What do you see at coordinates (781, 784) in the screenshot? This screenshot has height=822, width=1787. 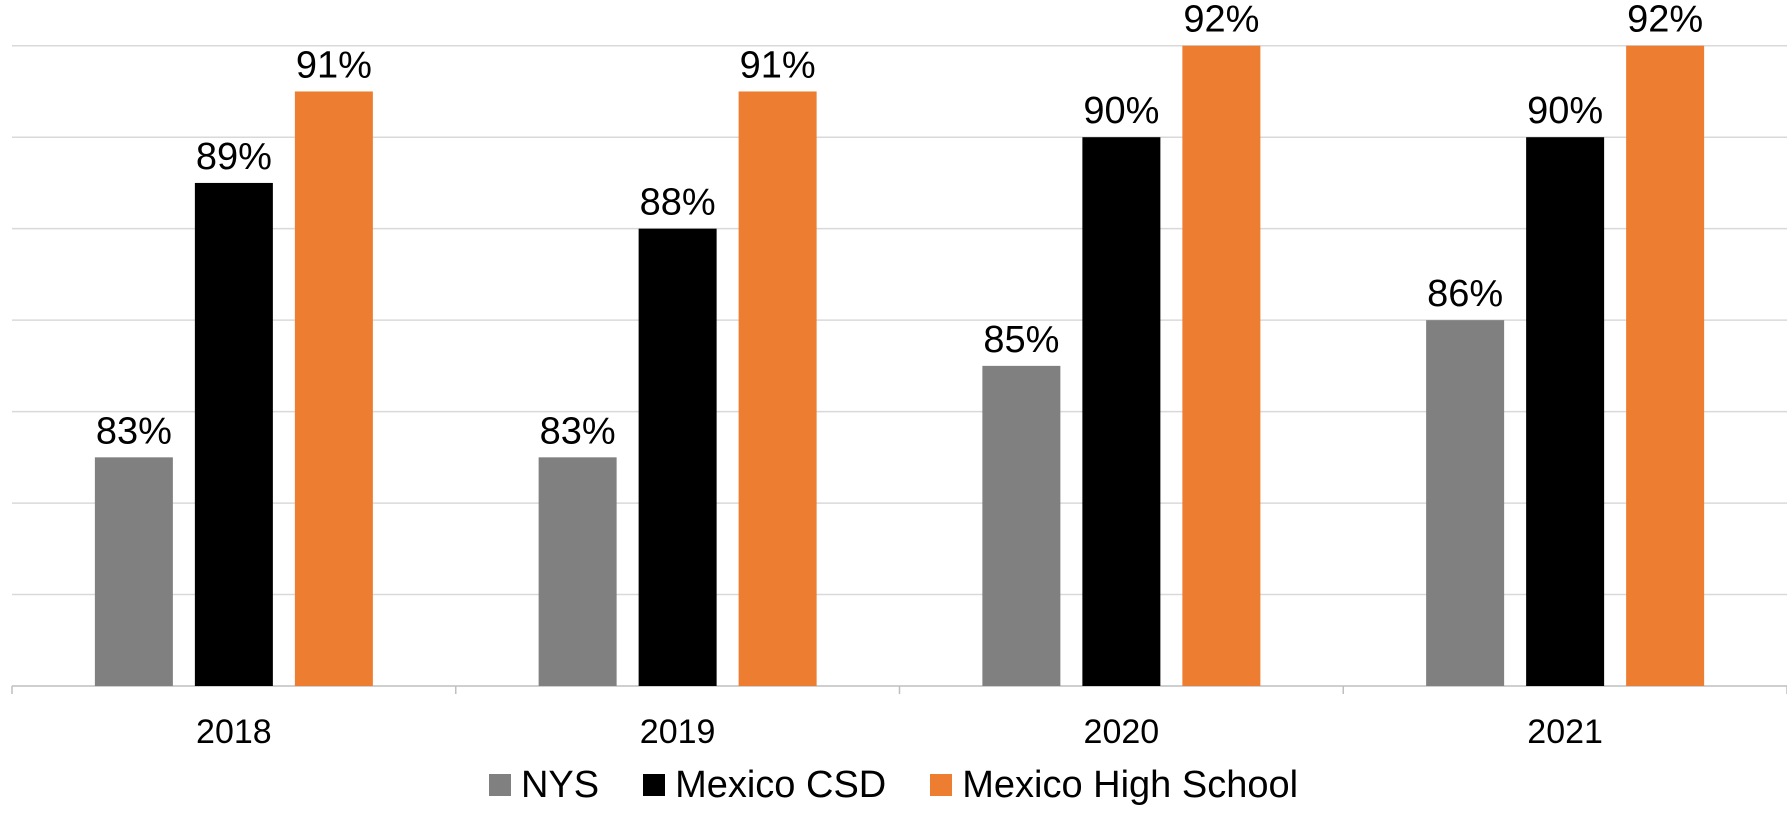 I see `legend-label-mexico-csd: Mexico CSD` at bounding box center [781, 784].